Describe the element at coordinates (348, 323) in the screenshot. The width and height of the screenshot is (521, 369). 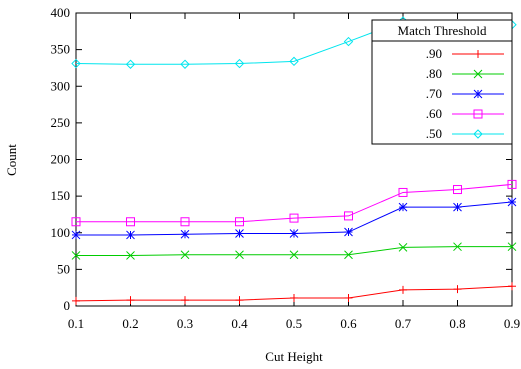
I see `x-tick-label: 0.6` at that location.